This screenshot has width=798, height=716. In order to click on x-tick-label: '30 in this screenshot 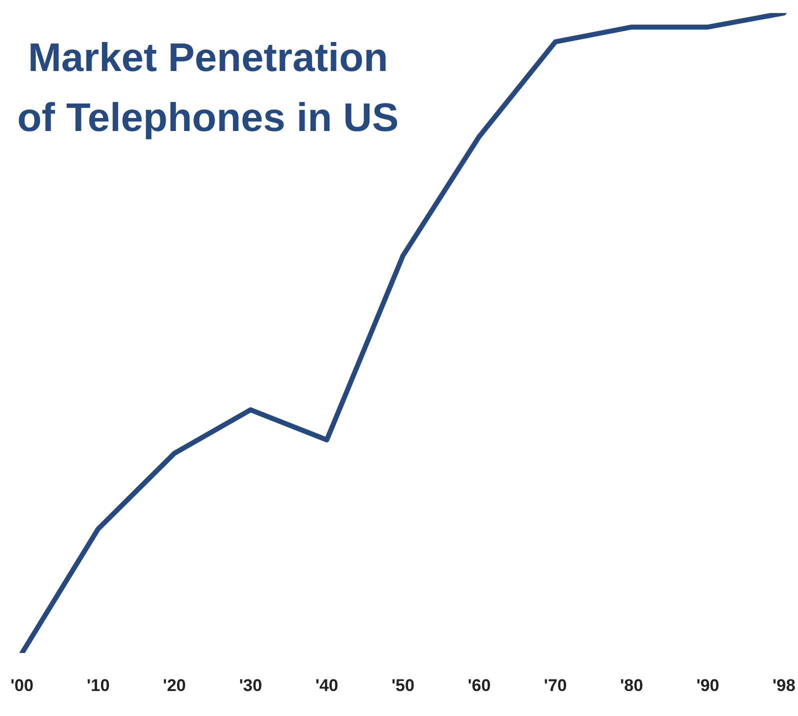, I will do `click(250, 686)`.